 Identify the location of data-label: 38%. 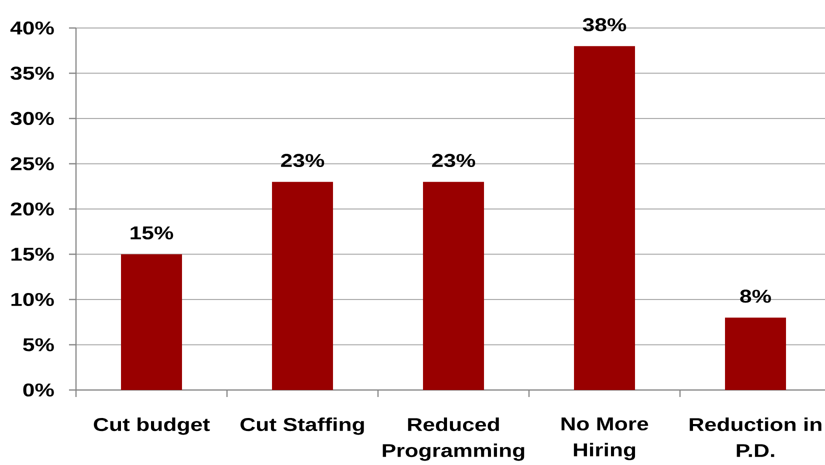
(604, 25).